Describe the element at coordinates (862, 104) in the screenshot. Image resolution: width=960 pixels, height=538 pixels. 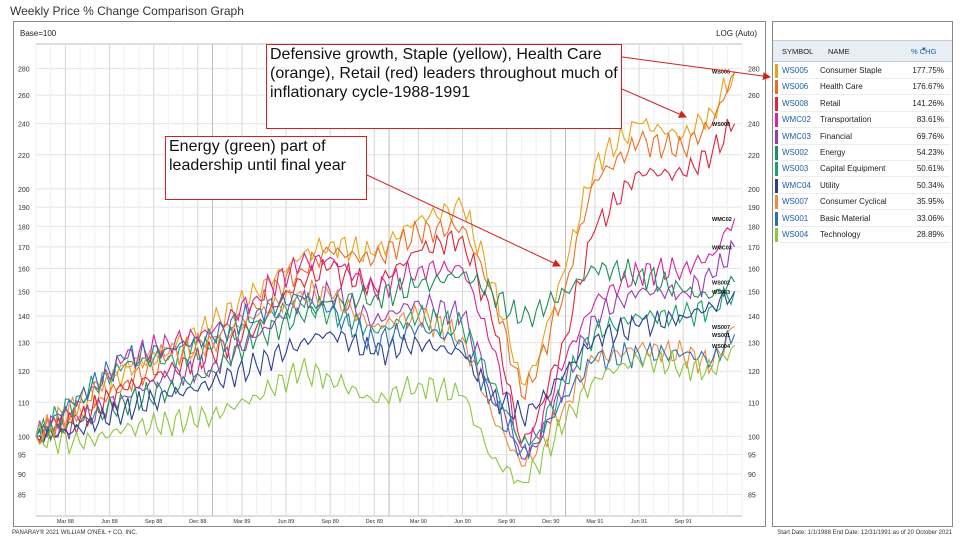
I see `table-row: WS008 Retail 141.26%` at that location.